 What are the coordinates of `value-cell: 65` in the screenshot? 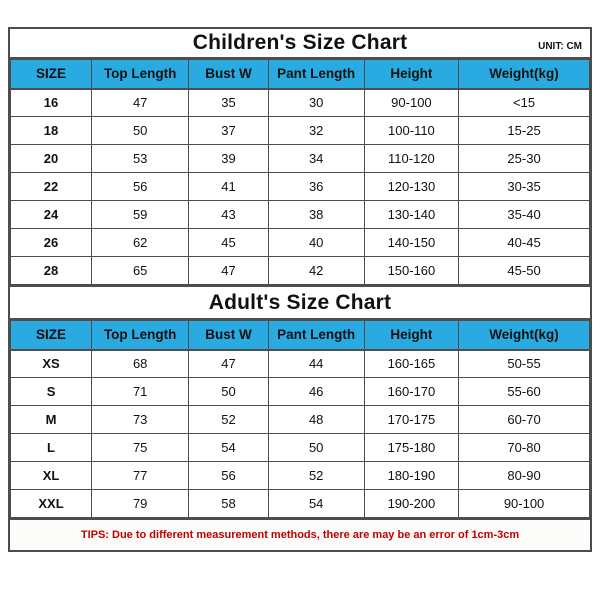 It's located at (140, 270).